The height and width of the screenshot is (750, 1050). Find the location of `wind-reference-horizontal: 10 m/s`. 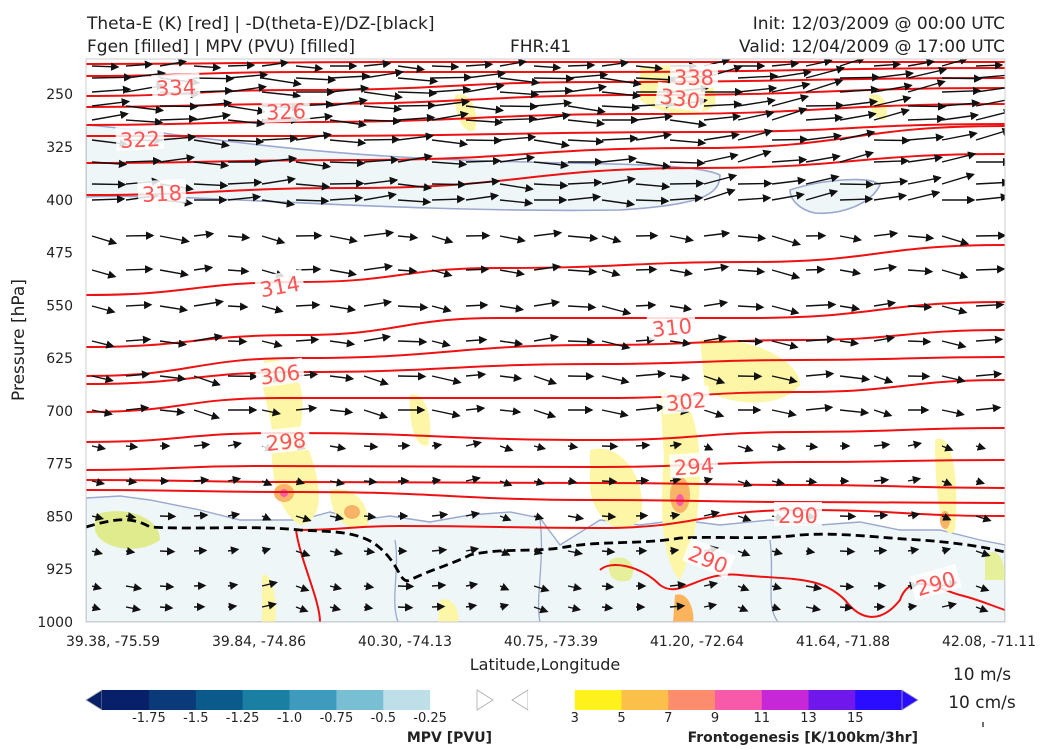

wind-reference-horizontal: 10 m/s is located at coordinates (982, 675).